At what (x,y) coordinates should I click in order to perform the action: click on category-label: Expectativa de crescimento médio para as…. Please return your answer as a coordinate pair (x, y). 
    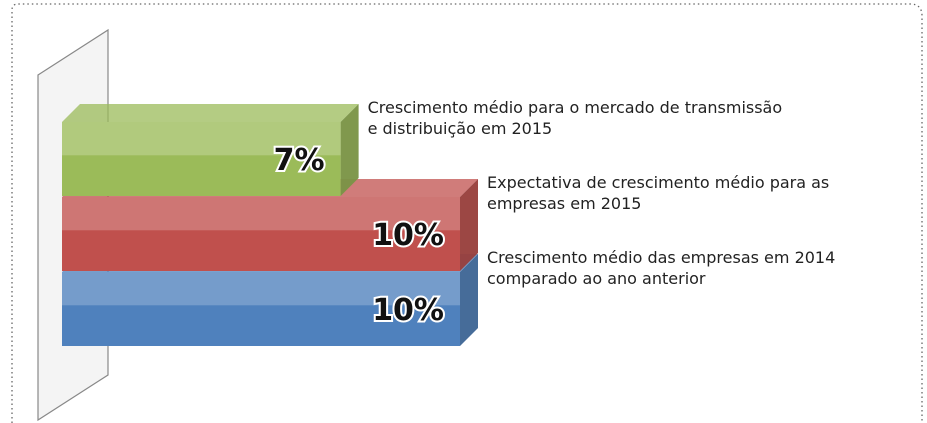
    Looking at the image, I should click on (658, 193).